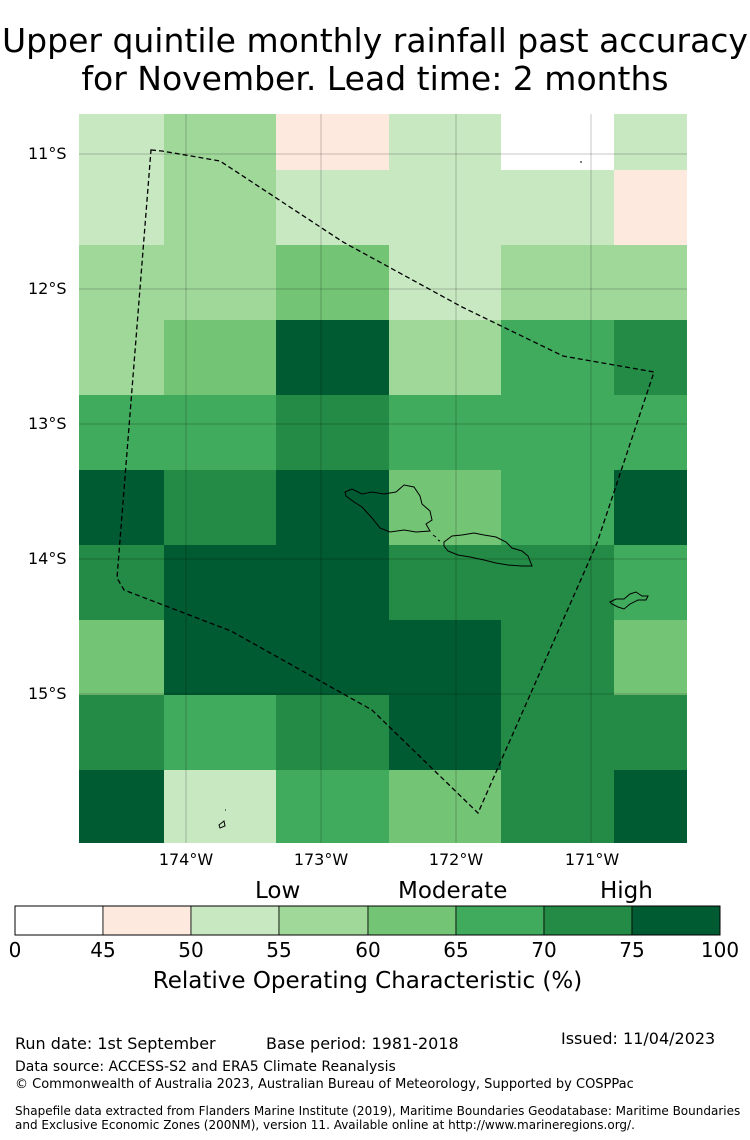  I want to click on colorbar-bins, so click(367, 920).